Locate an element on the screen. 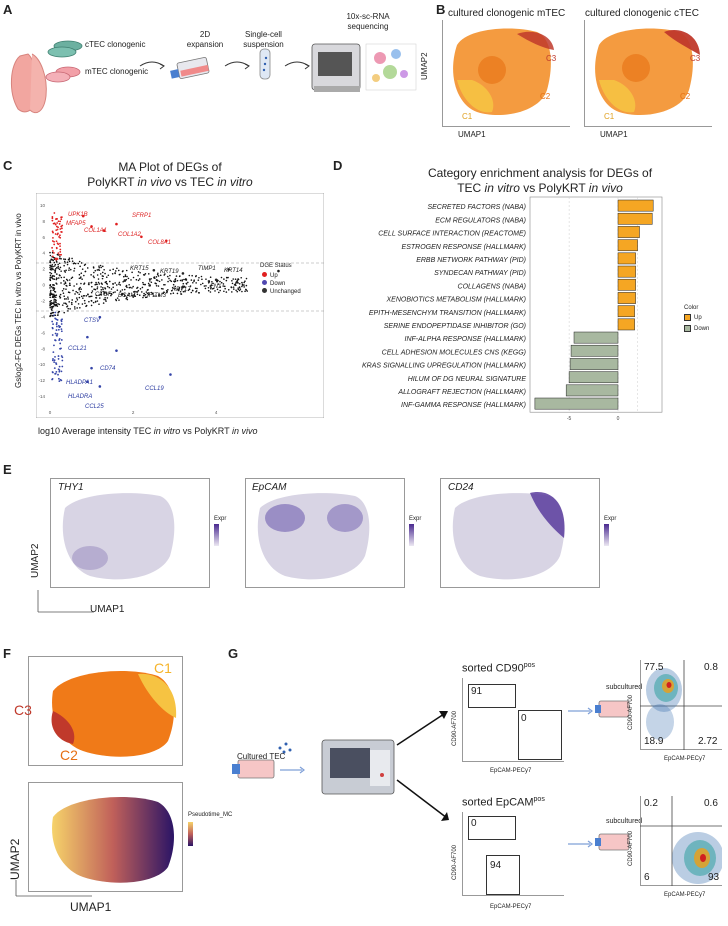 The image size is (728, 926). ctec-cells-icon is located at coordinates (65, 49).